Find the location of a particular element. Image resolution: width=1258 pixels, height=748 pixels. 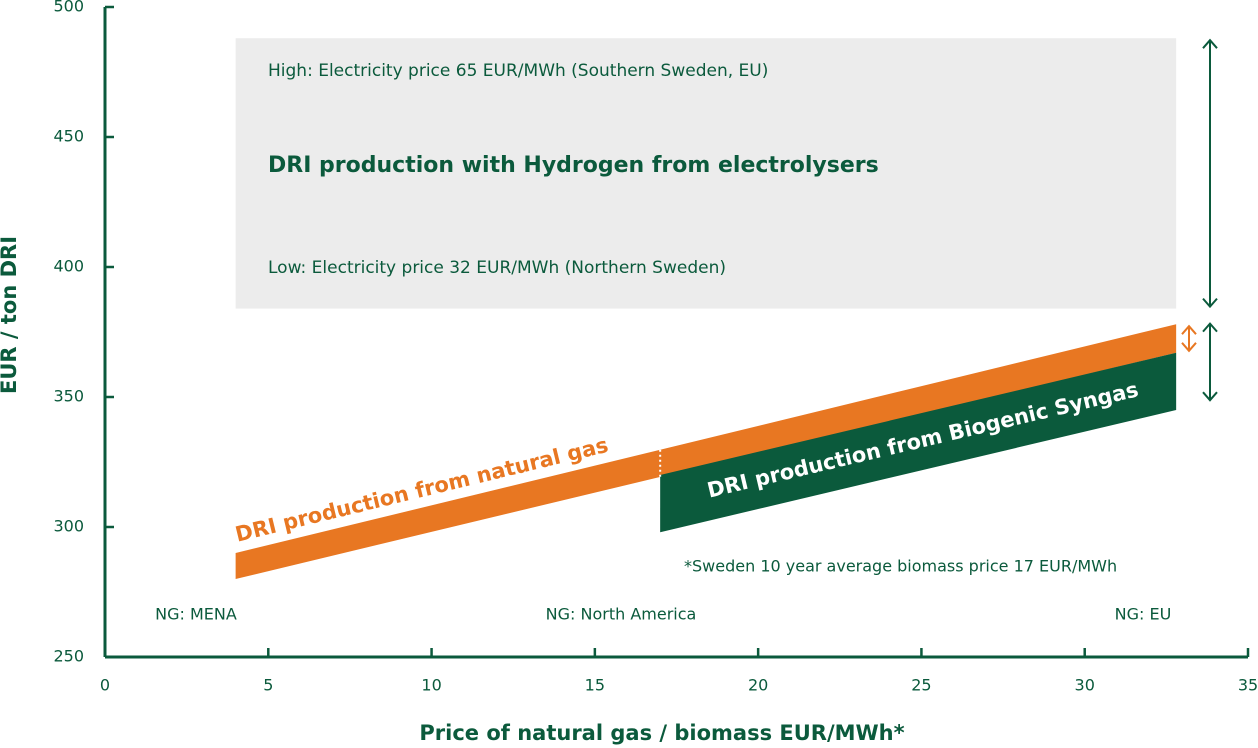

y-tick-label: 250 is located at coordinates (68, 656).